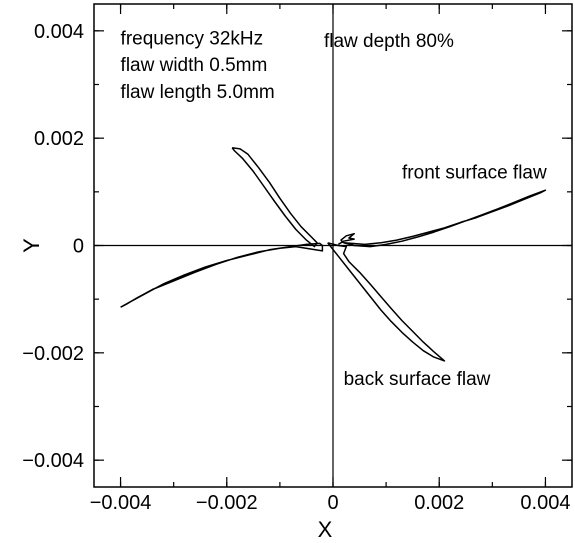  I want to click on y-tick-label: 0.002, so click(59, 139).